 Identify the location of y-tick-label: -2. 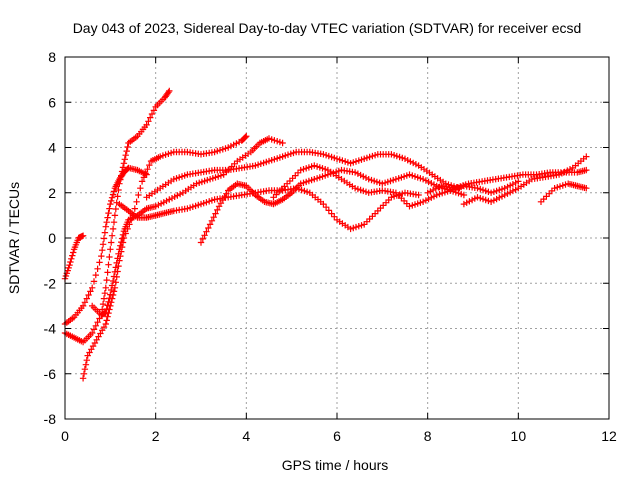
(50, 283).